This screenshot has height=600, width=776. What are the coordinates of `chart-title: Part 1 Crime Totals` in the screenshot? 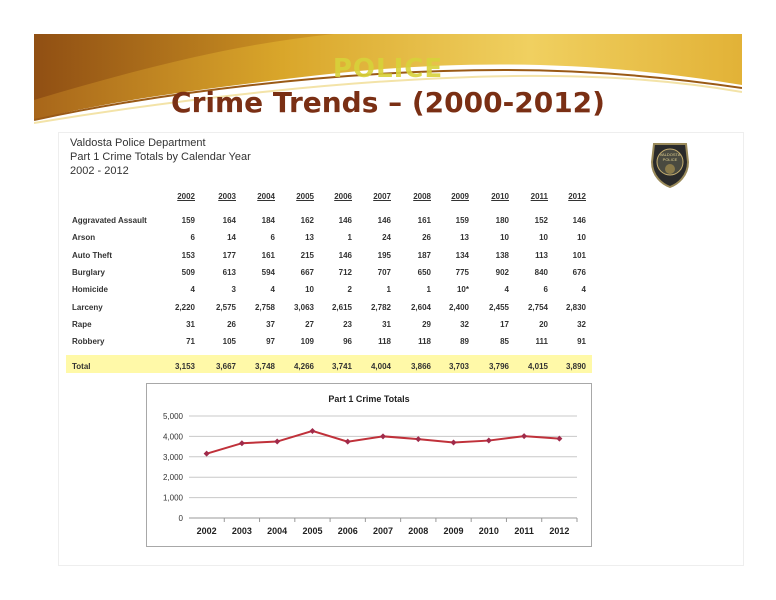 It's located at (369, 399).